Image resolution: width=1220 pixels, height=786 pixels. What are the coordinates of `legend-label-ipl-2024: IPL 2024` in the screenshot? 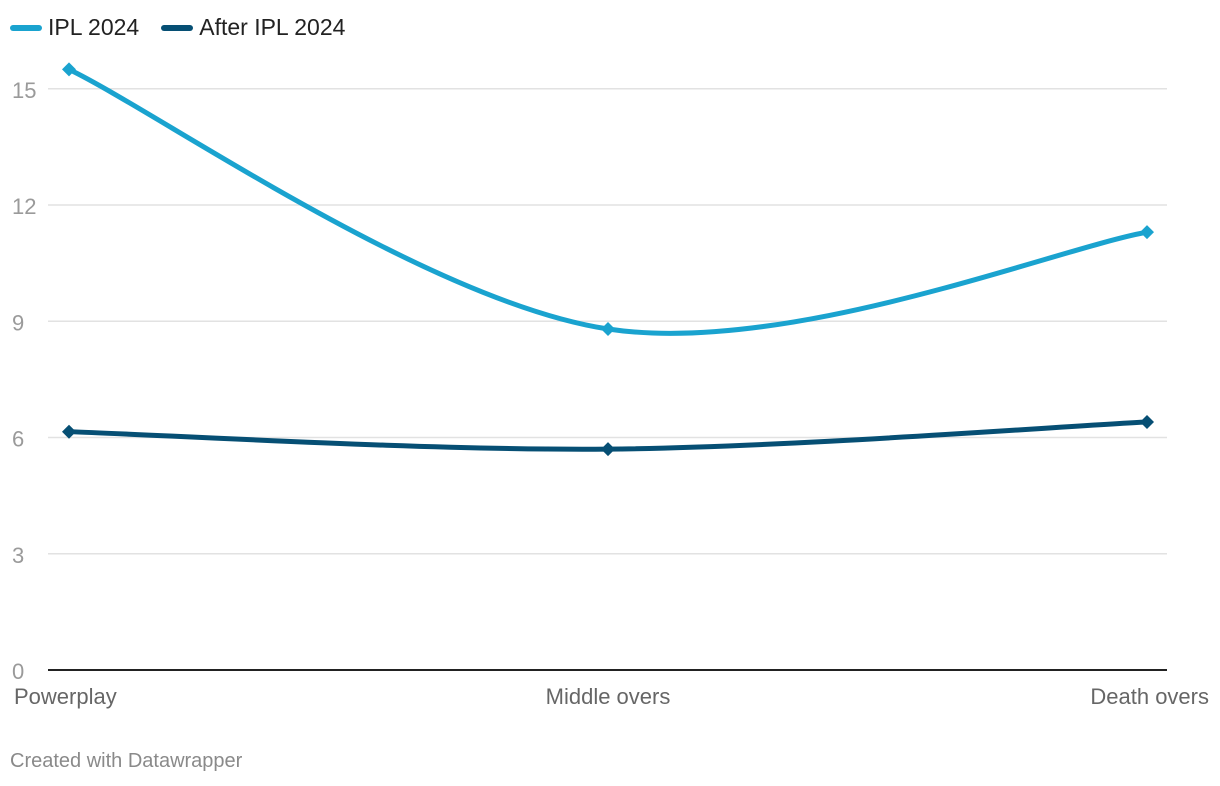 It's located at (94, 27).